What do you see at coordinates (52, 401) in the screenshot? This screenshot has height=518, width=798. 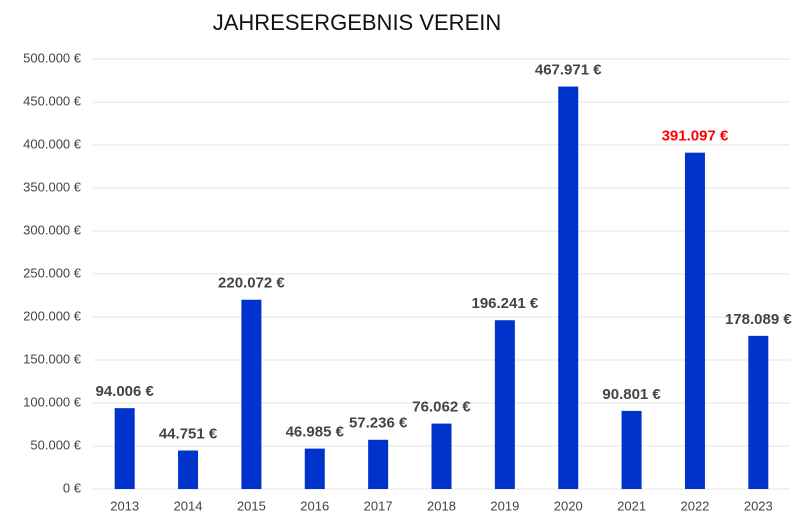 I see `y-tick-label: 100.000 €` at bounding box center [52, 401].